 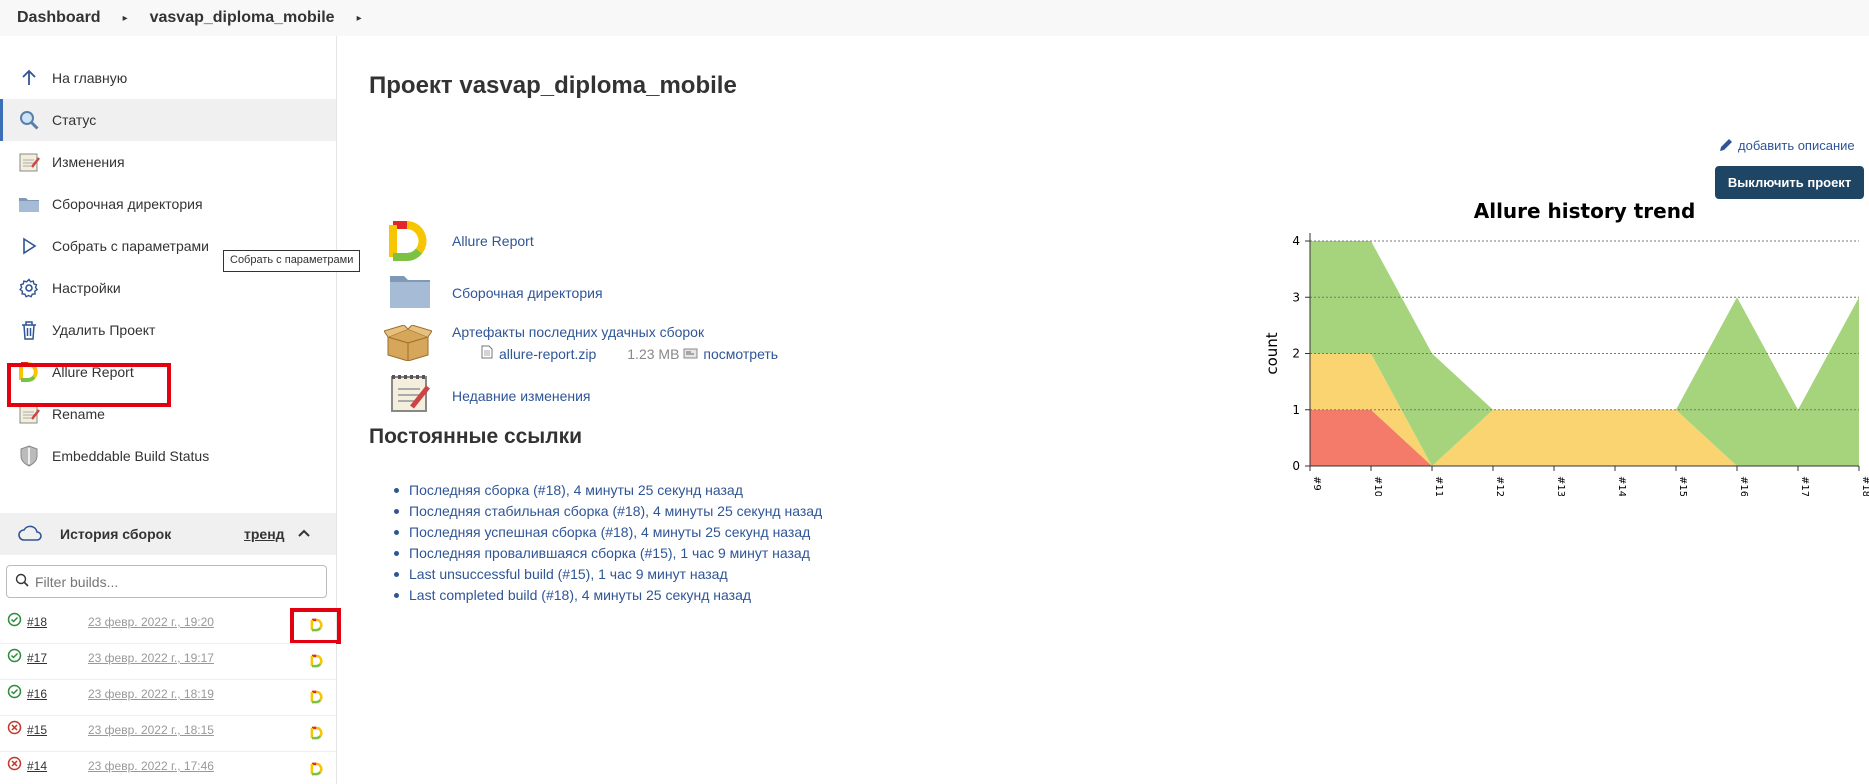 What do you see at coordinates (1621, 486) in the screenshot?
I see `x-tick-label: #14` at bounding box center [1621, 486].